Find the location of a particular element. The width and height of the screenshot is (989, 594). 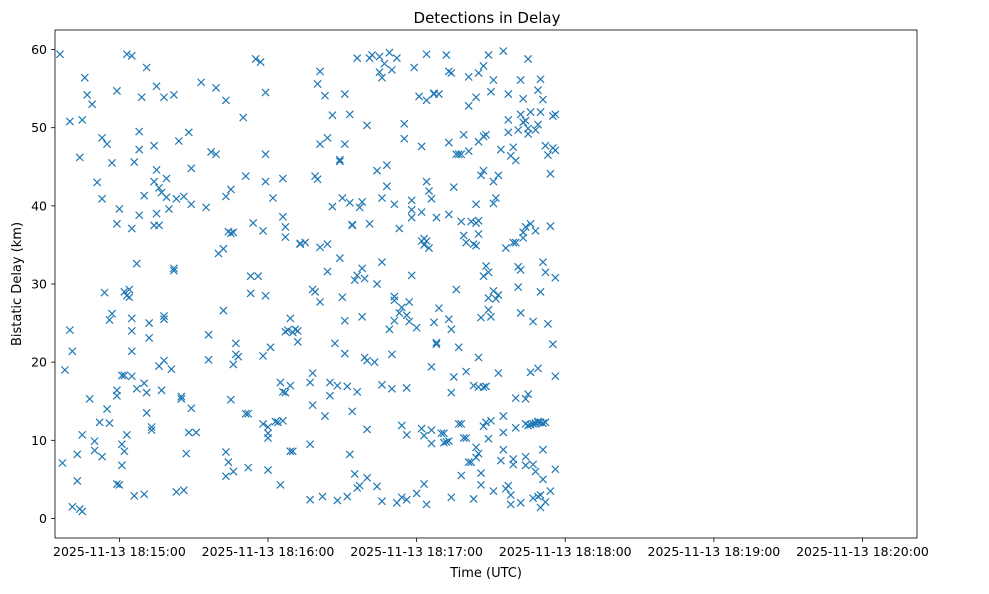

y-tick-label-4: 40 is located at coordinates (39, 205).